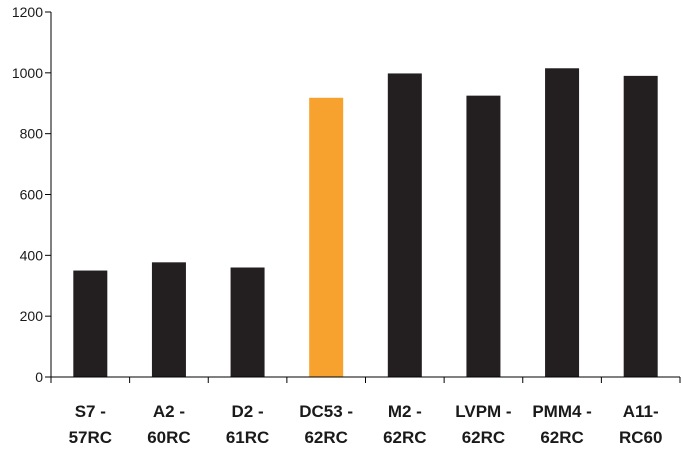 Image resolution: width=683 pixels, height=456 pixels. What do you see at coordinates (169, 411) in the screenshot?
I see `category-label-1-line-1: A2 -` at bounding box center [169, 411].